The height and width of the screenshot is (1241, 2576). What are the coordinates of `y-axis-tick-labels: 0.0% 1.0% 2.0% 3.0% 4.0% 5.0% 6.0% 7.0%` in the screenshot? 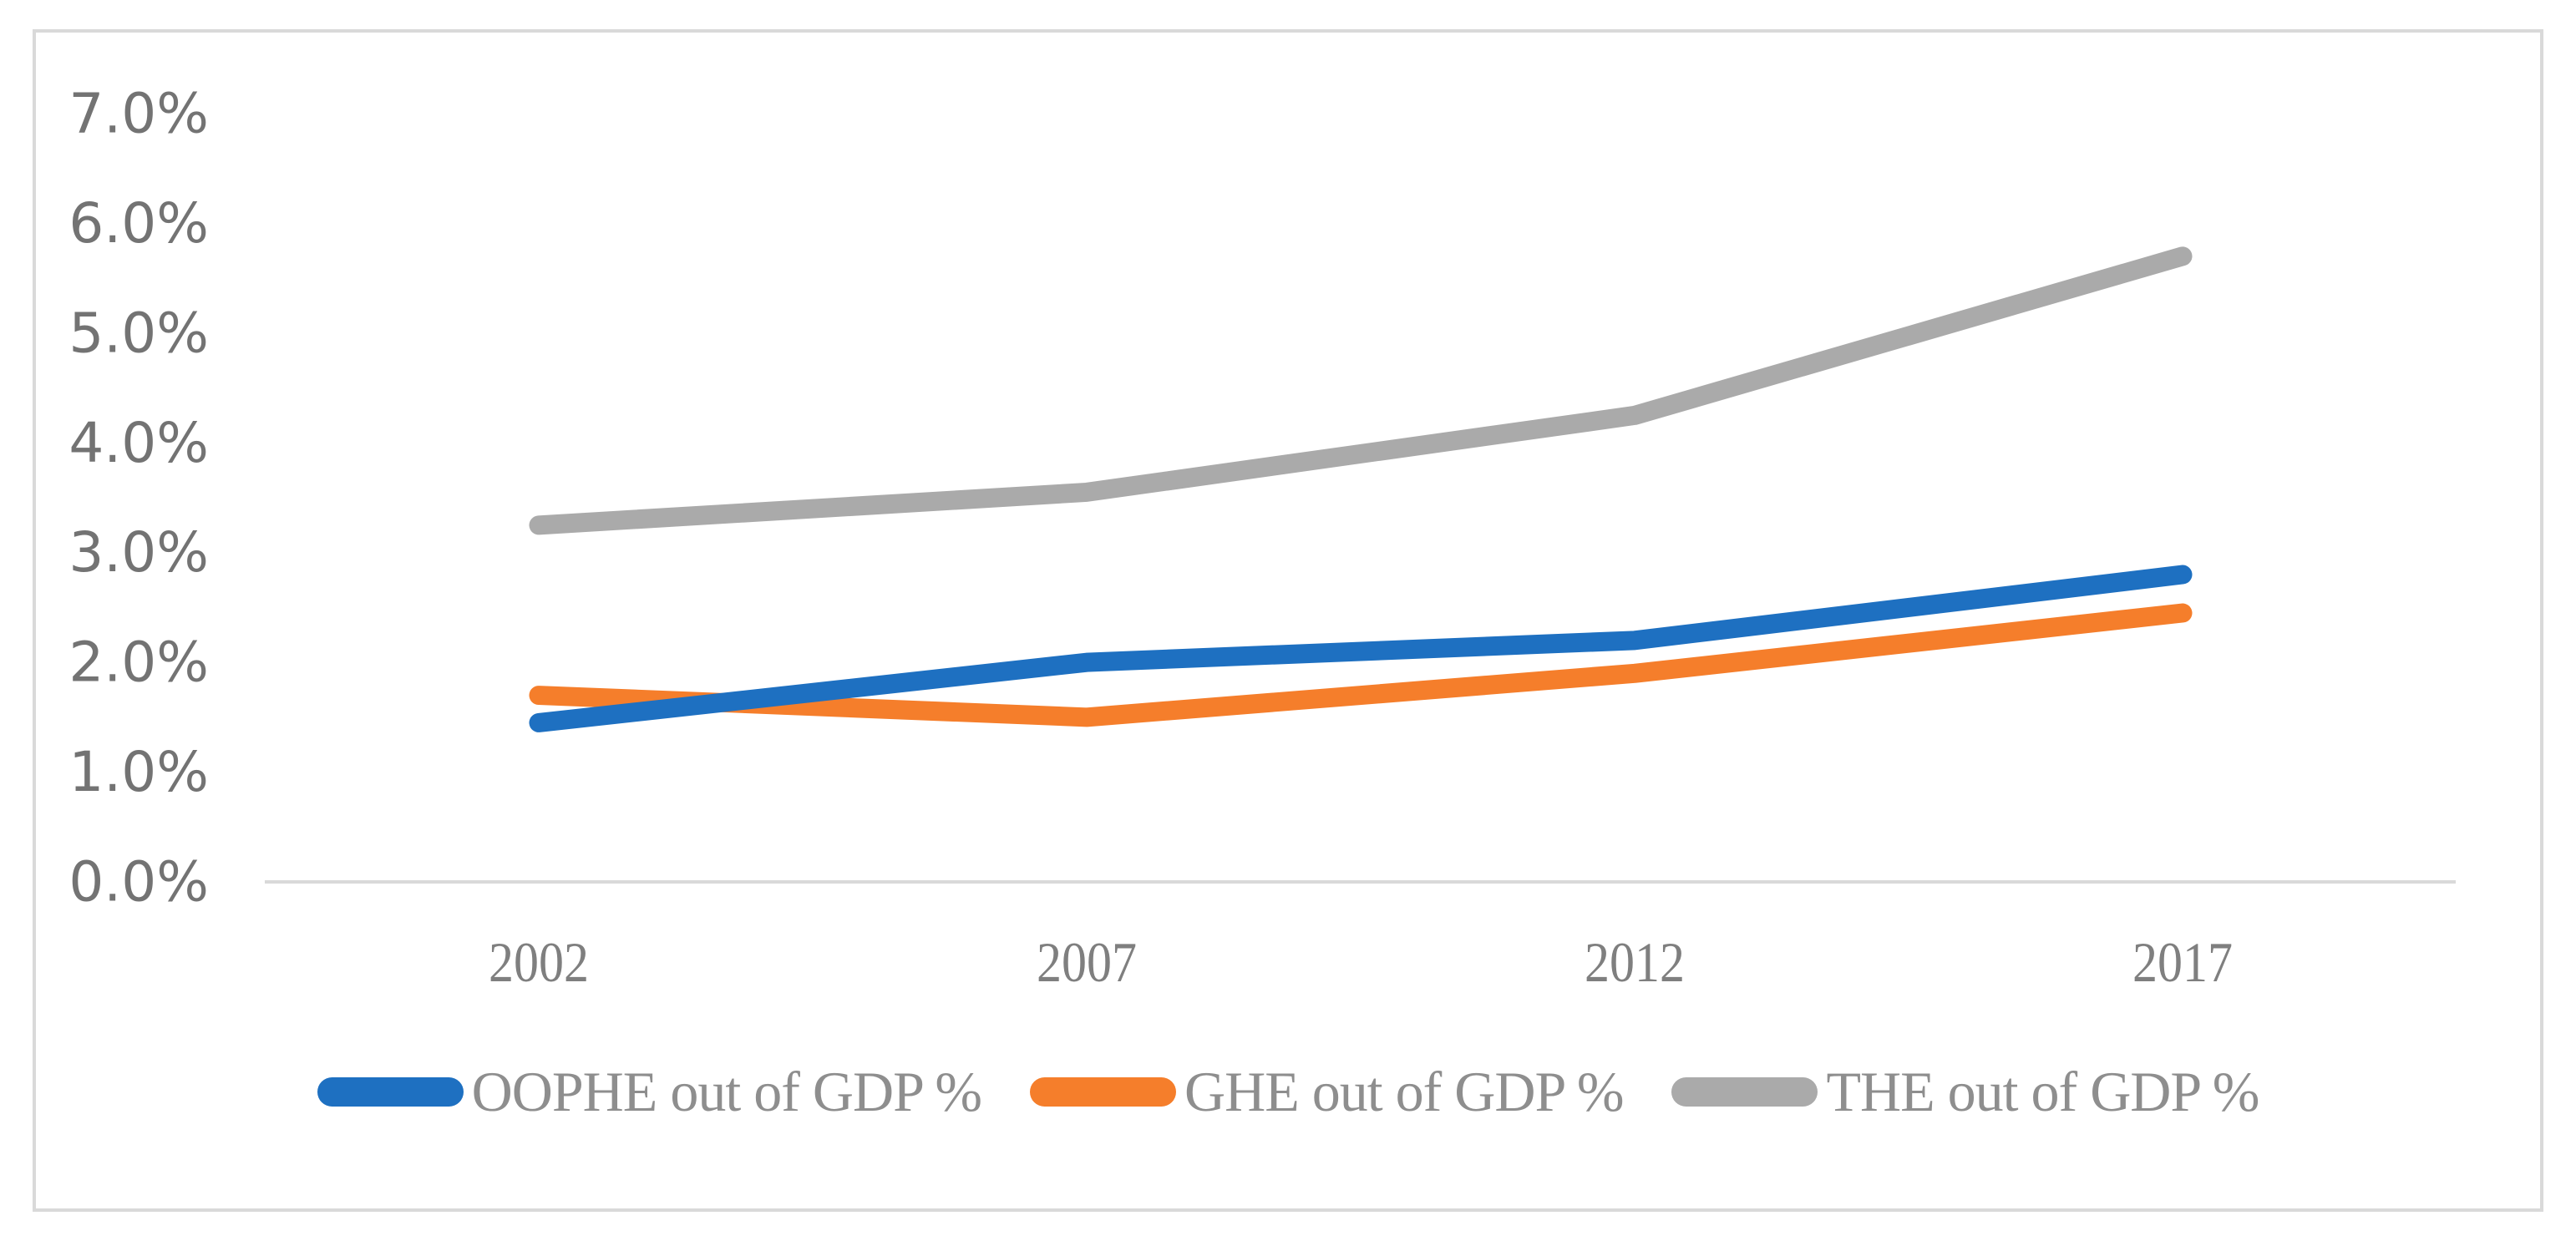 It's located at (138, 498).